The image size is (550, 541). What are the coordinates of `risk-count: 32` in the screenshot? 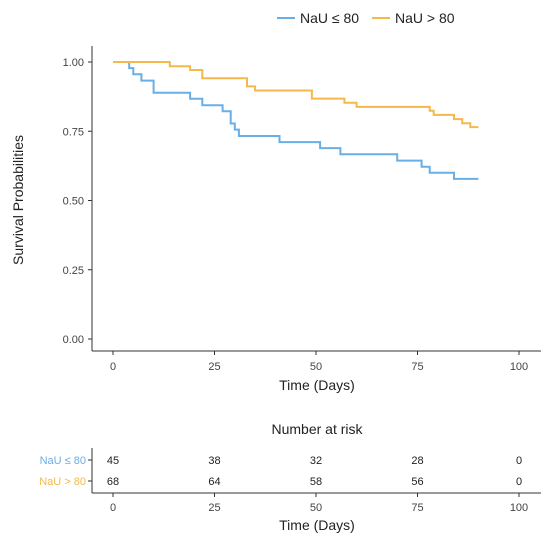 It's located at (316, 461).